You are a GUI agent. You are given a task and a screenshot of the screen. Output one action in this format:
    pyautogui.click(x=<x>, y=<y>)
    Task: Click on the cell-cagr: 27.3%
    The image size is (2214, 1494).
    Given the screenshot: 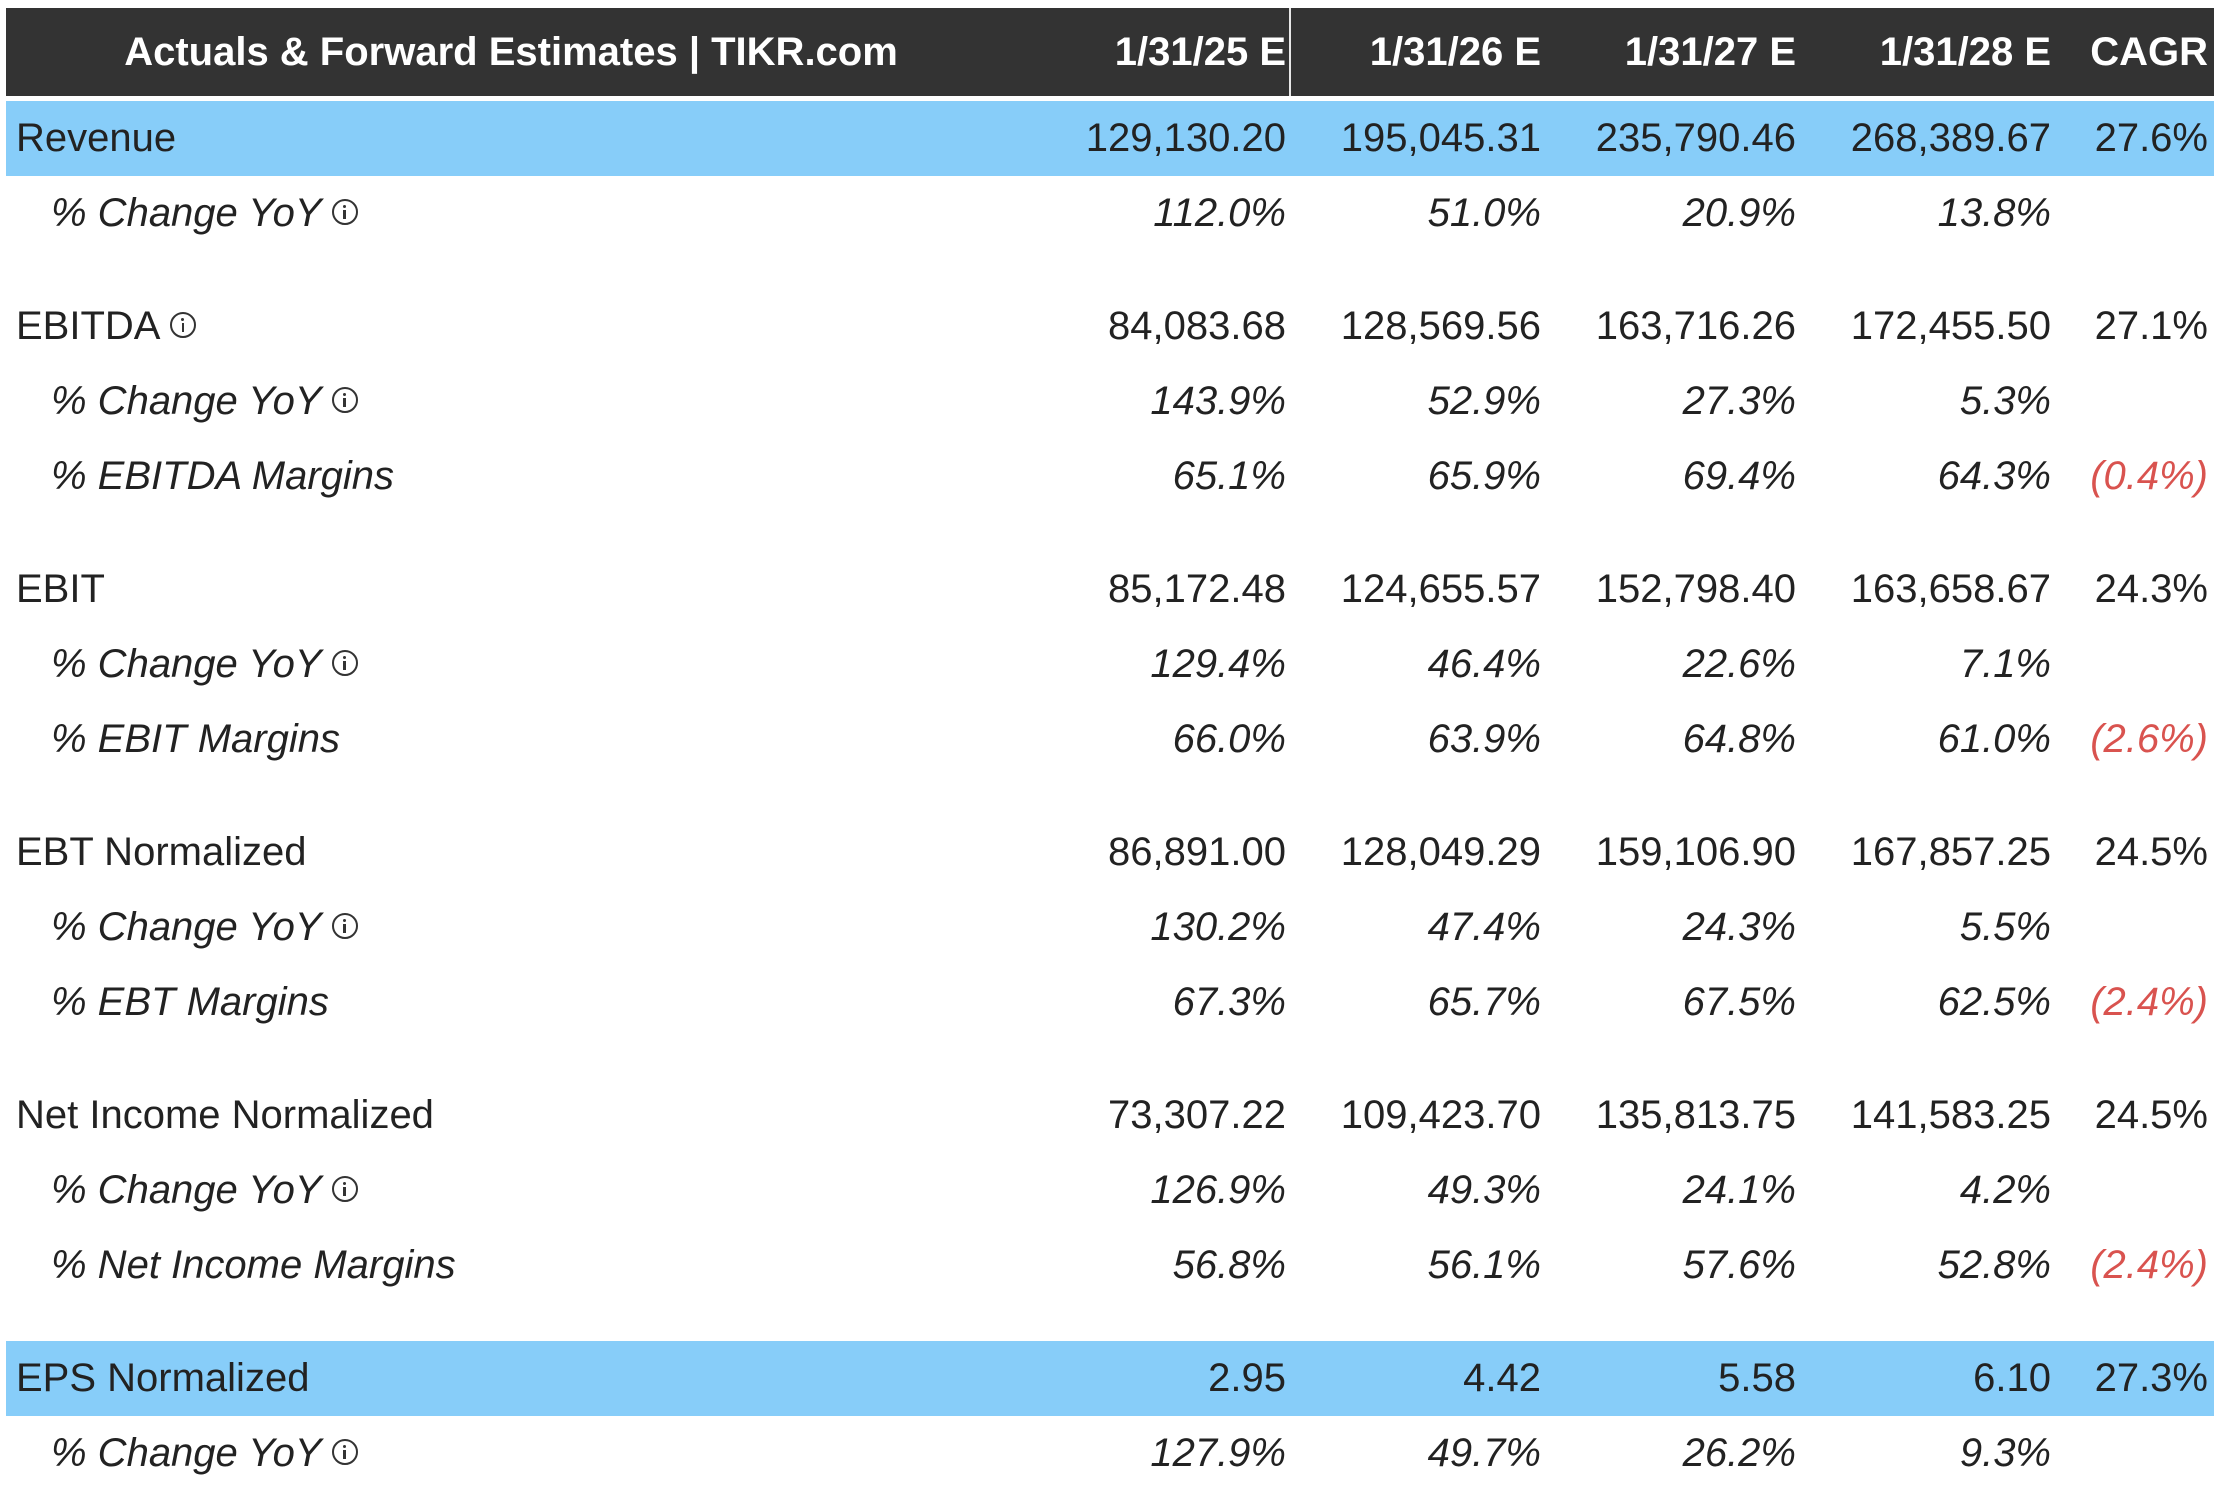 What is the action you would take?
    pyautogui.click(x=2151, y=1378)
    